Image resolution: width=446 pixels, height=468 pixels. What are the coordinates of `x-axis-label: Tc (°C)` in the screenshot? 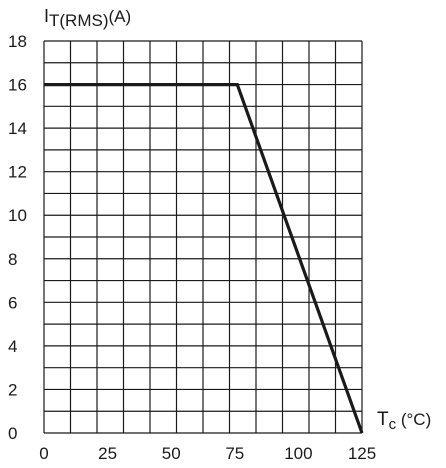 It's located at (404, 421).